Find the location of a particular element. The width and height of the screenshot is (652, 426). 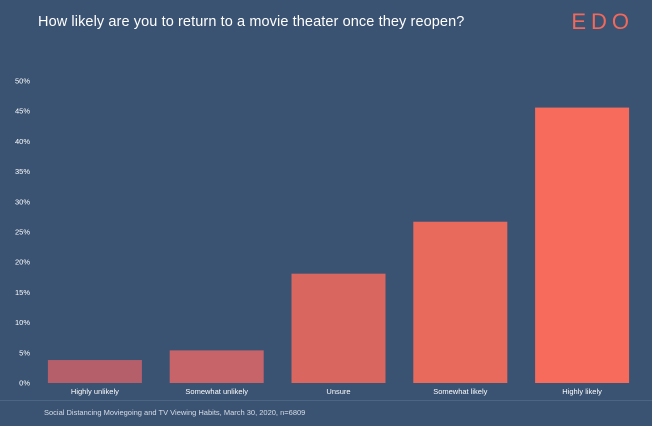

bar-unsure is located at coordinates (338, 328).